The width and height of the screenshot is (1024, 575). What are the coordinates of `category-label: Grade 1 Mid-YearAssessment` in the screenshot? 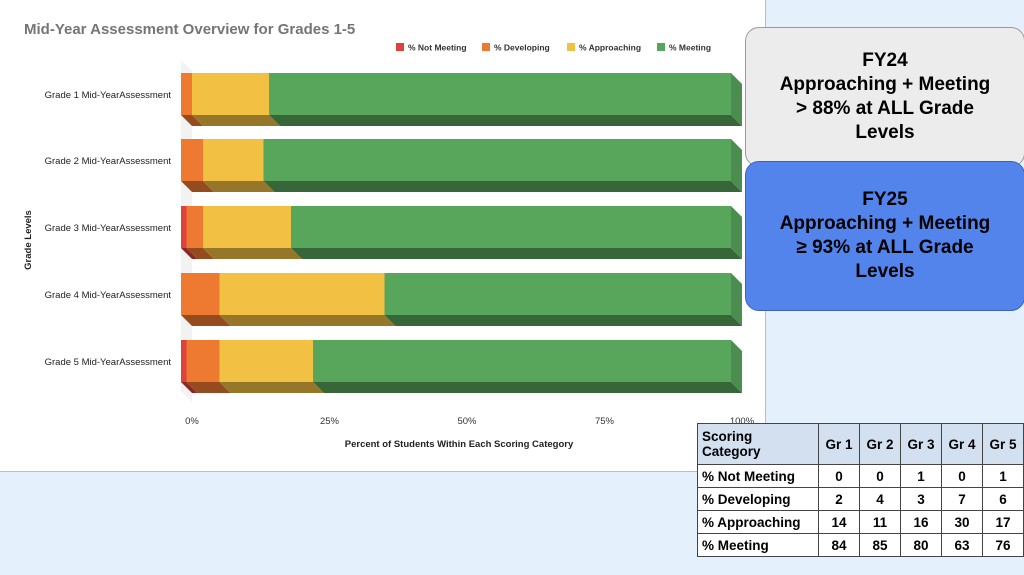 It's located at (108, 95).